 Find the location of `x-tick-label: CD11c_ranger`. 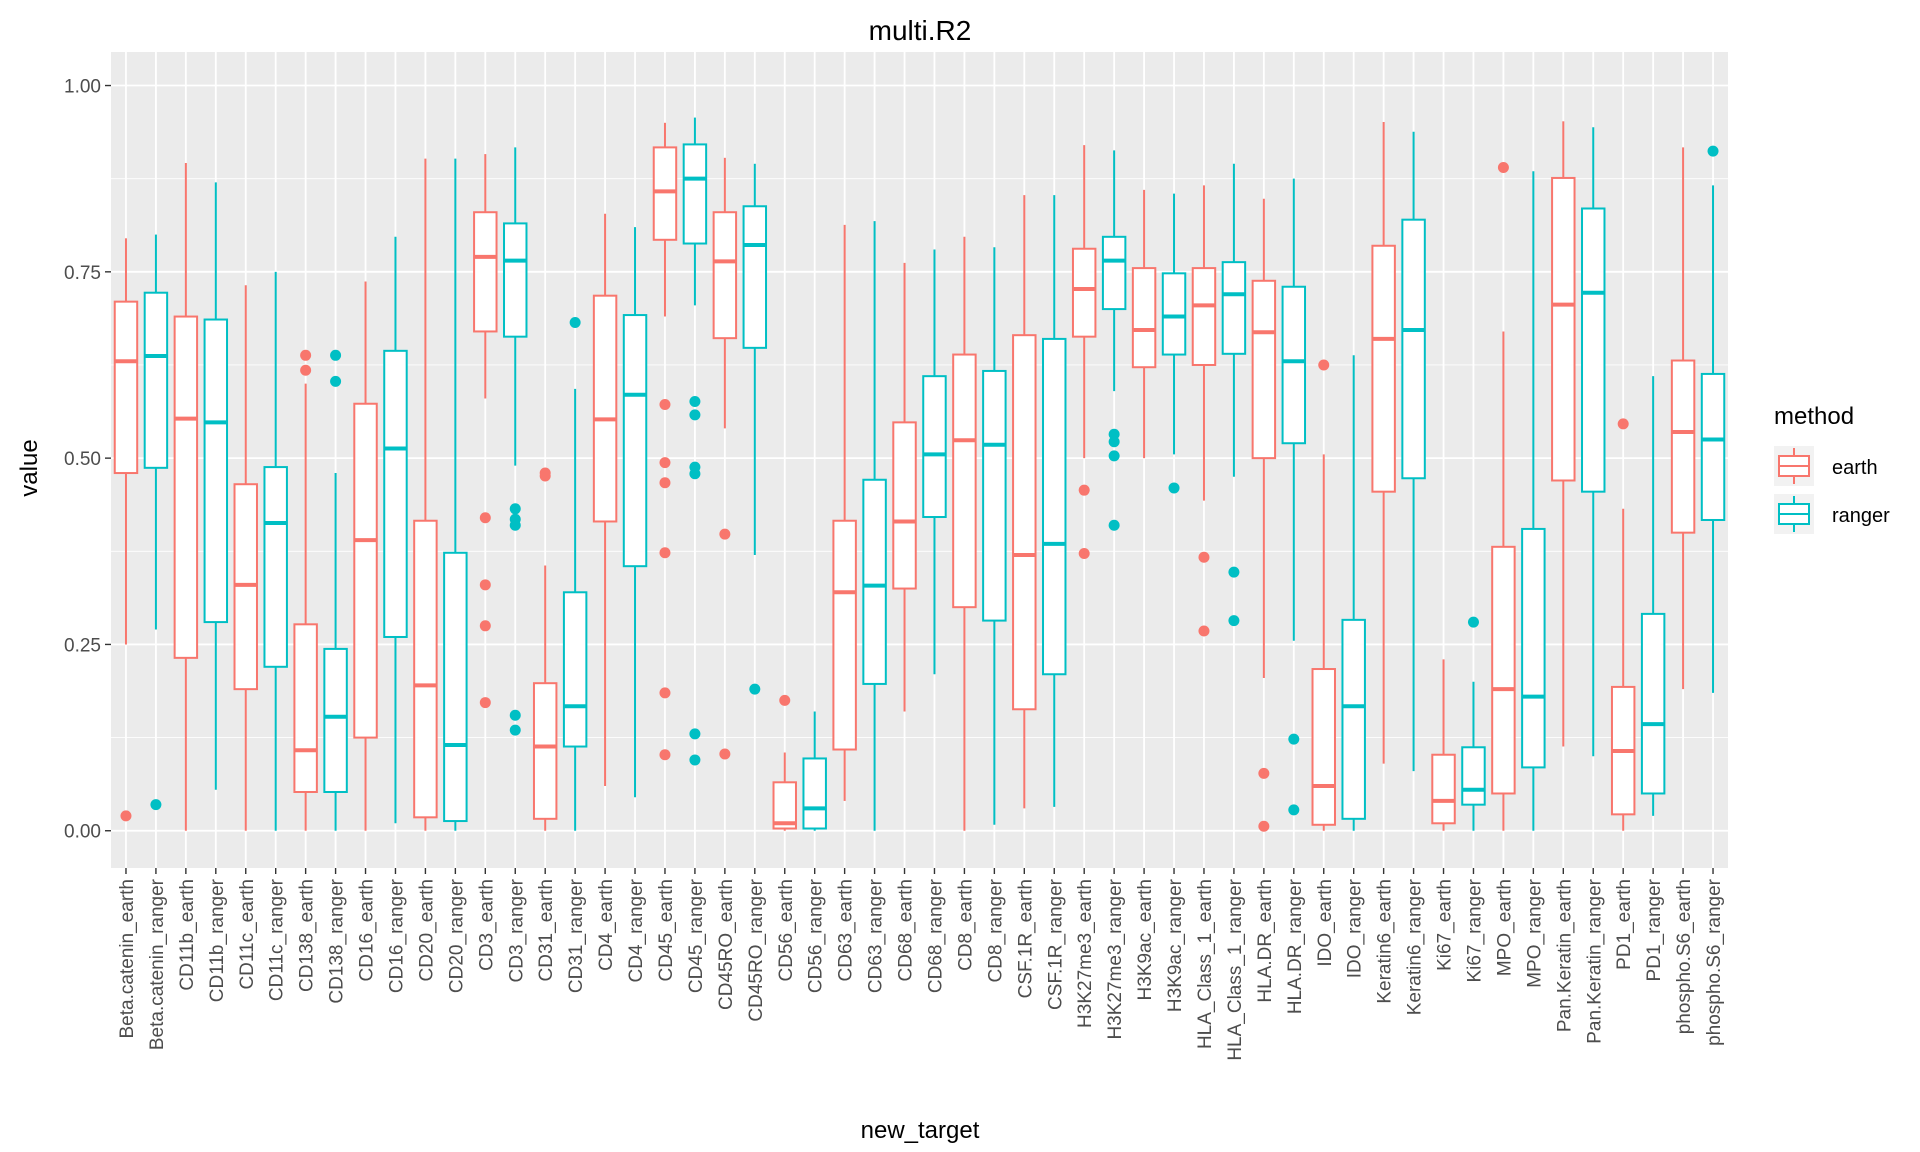

x-tick-label: CD11c_ranger is located at coordinates (277, 939).